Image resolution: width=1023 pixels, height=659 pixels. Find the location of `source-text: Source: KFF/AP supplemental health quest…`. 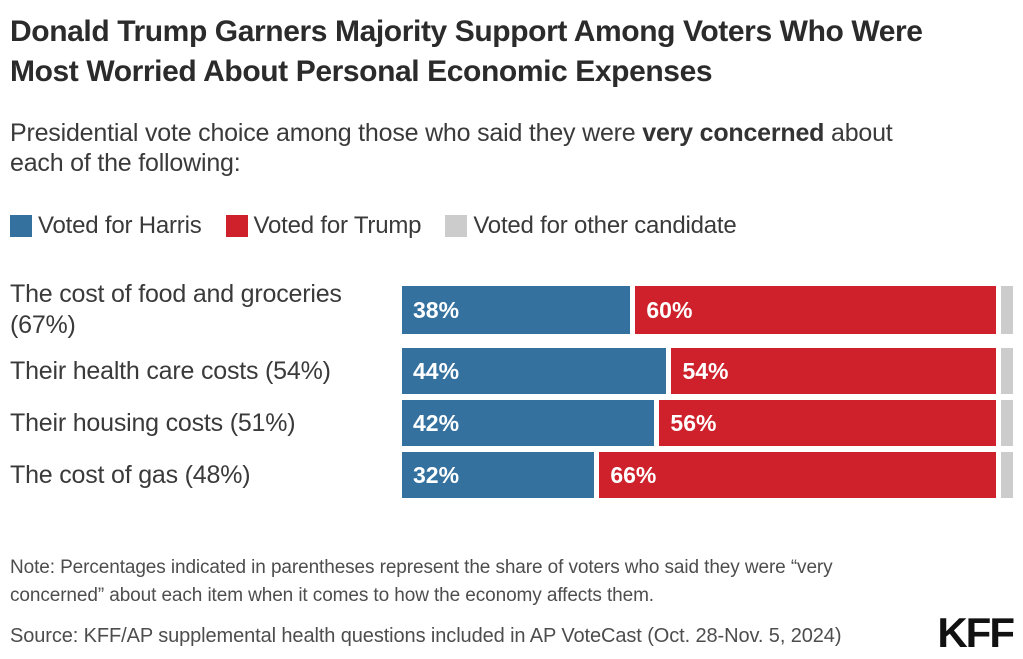

source-text: Source: KFF/AP supplemental health quest… is located at coordinates (426, 635).